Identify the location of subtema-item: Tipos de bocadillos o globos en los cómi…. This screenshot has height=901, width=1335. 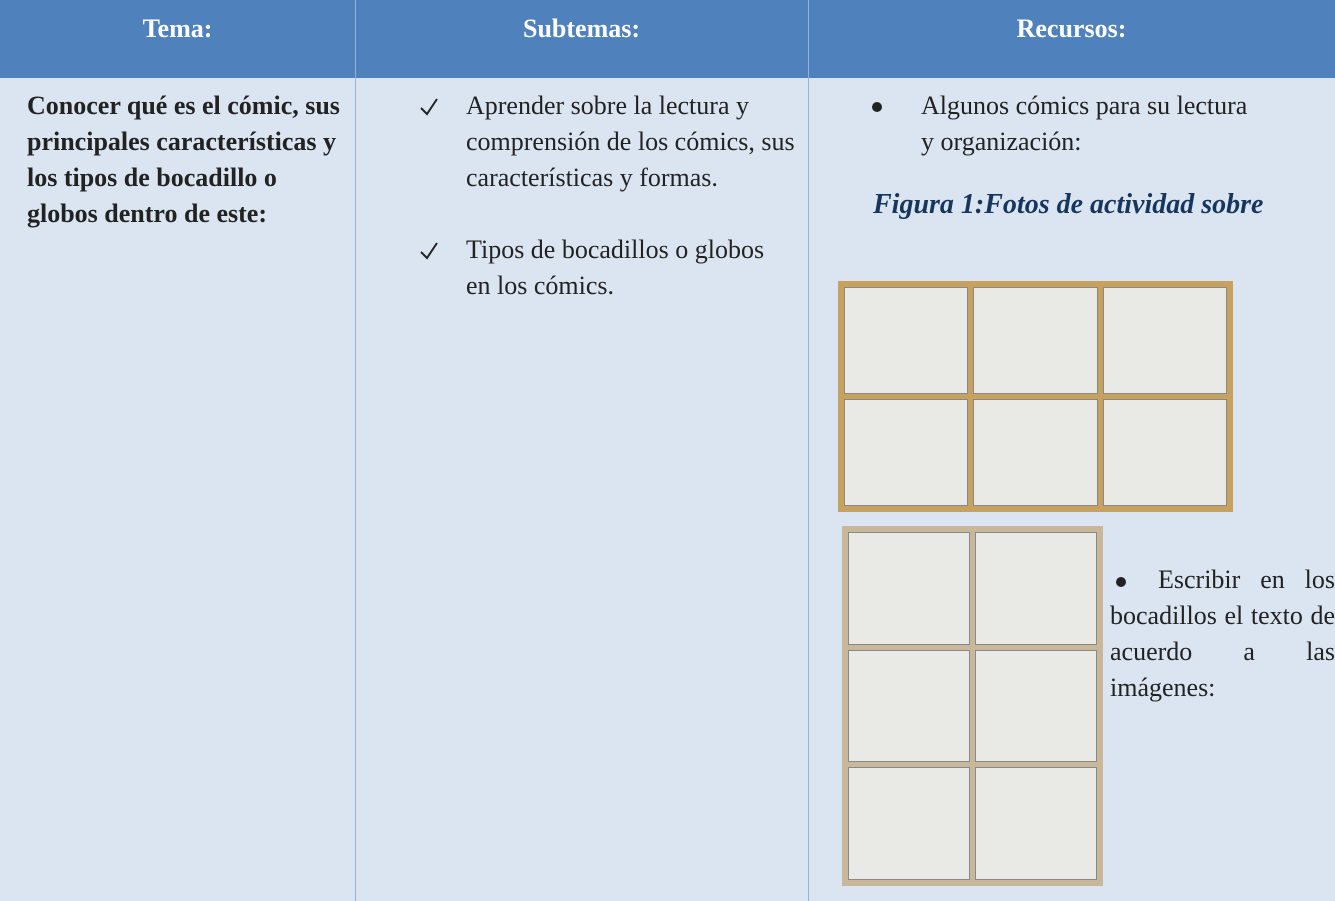
(615, 267).